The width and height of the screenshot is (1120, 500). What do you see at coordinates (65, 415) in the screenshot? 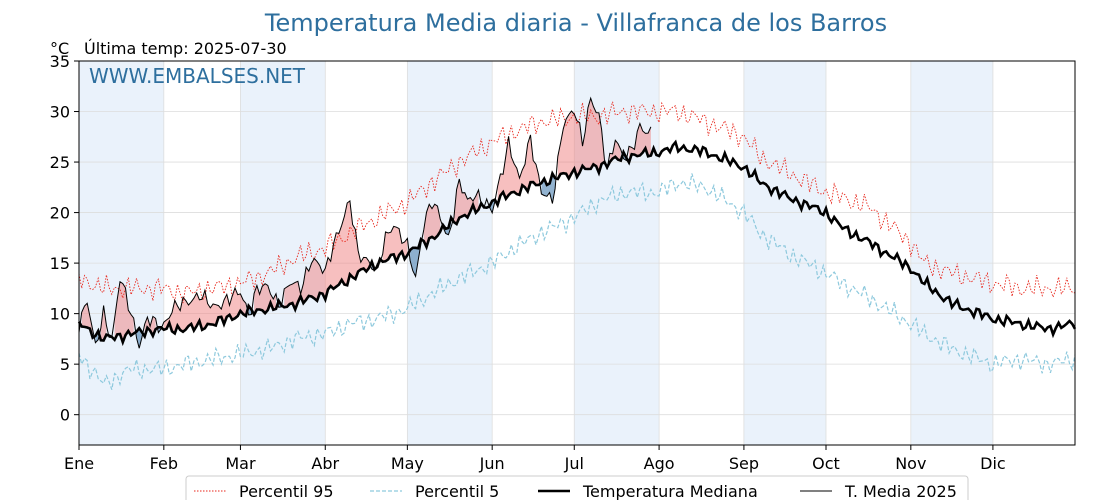
I see `y-tick-label: 0` at bounding box center [65, 415].